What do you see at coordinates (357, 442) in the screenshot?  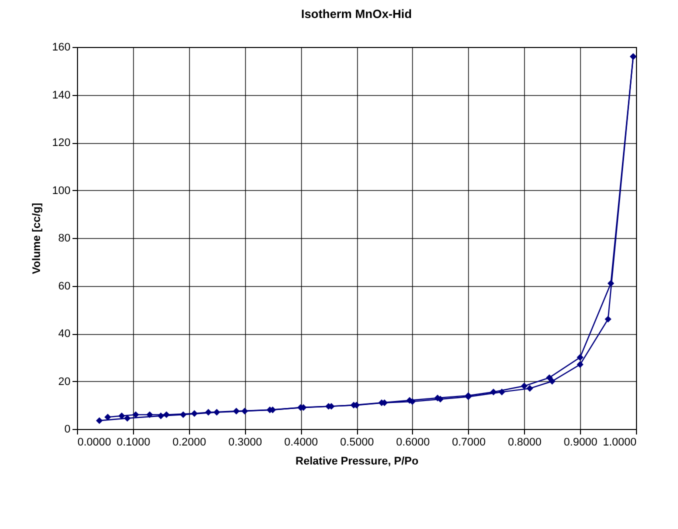 I see `x-tick-label: 0.5000` at bounding box center [357, 442].